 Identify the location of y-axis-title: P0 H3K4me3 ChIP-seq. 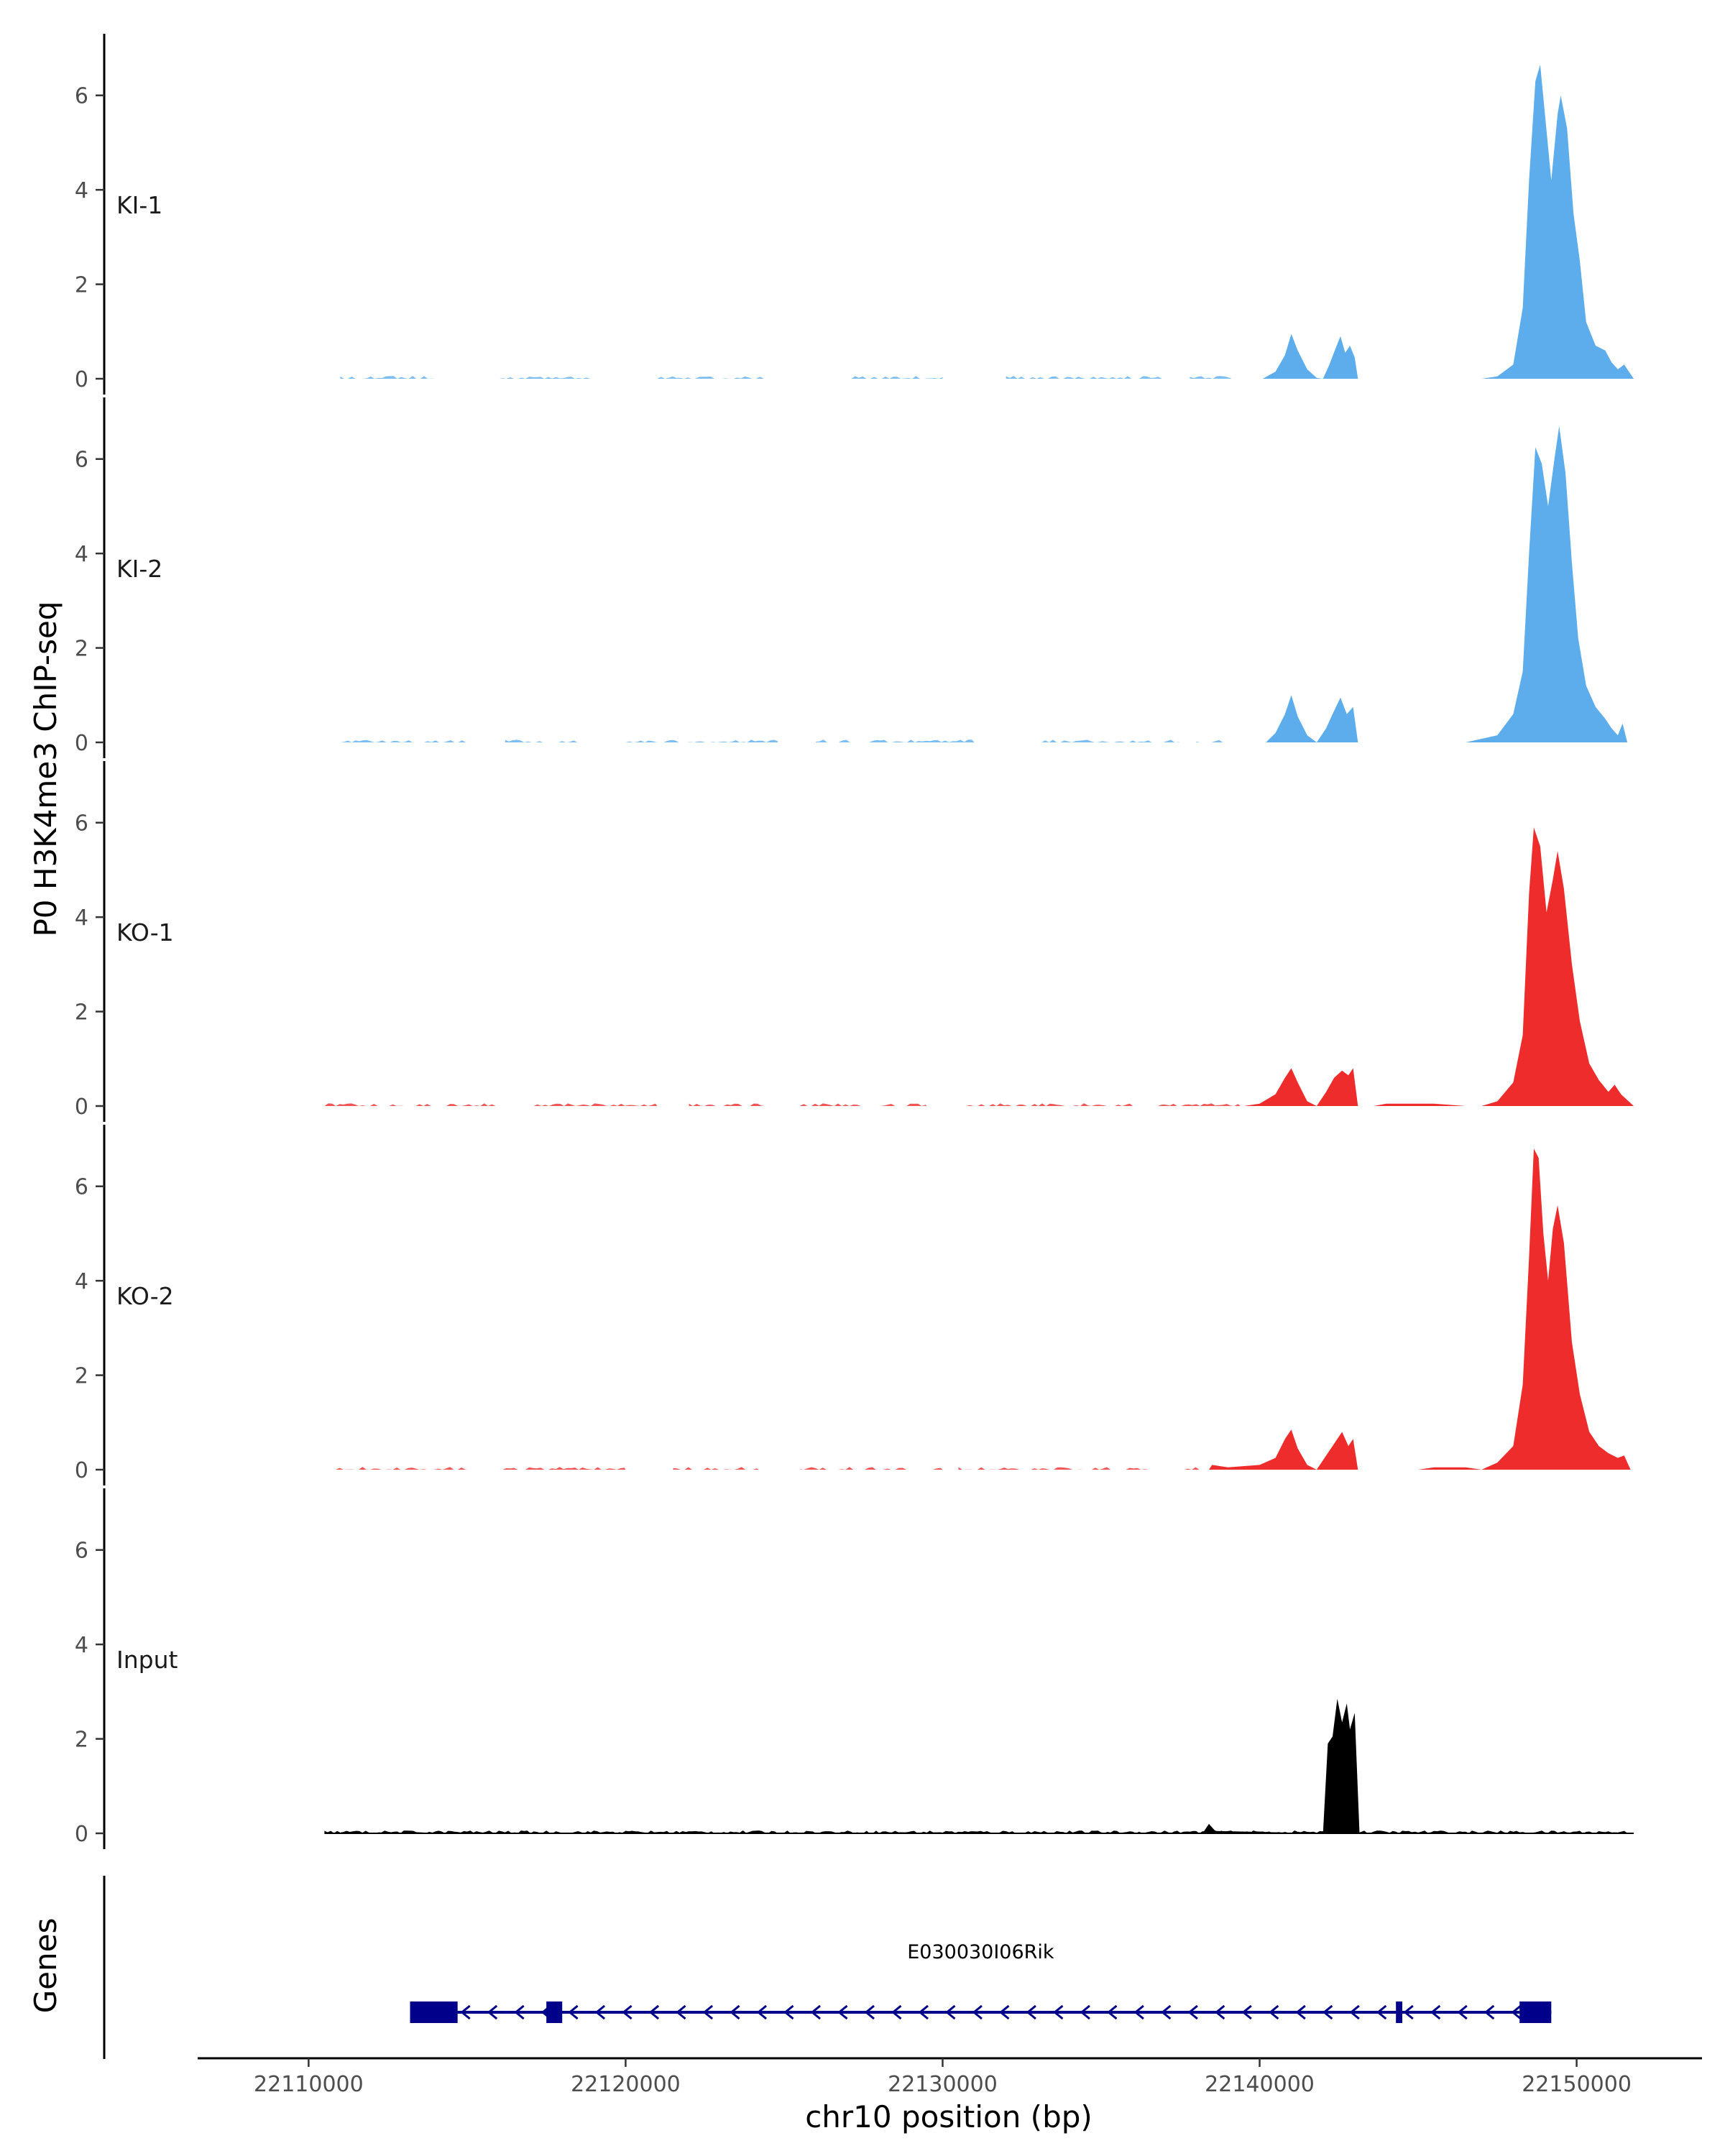
(45, 768).